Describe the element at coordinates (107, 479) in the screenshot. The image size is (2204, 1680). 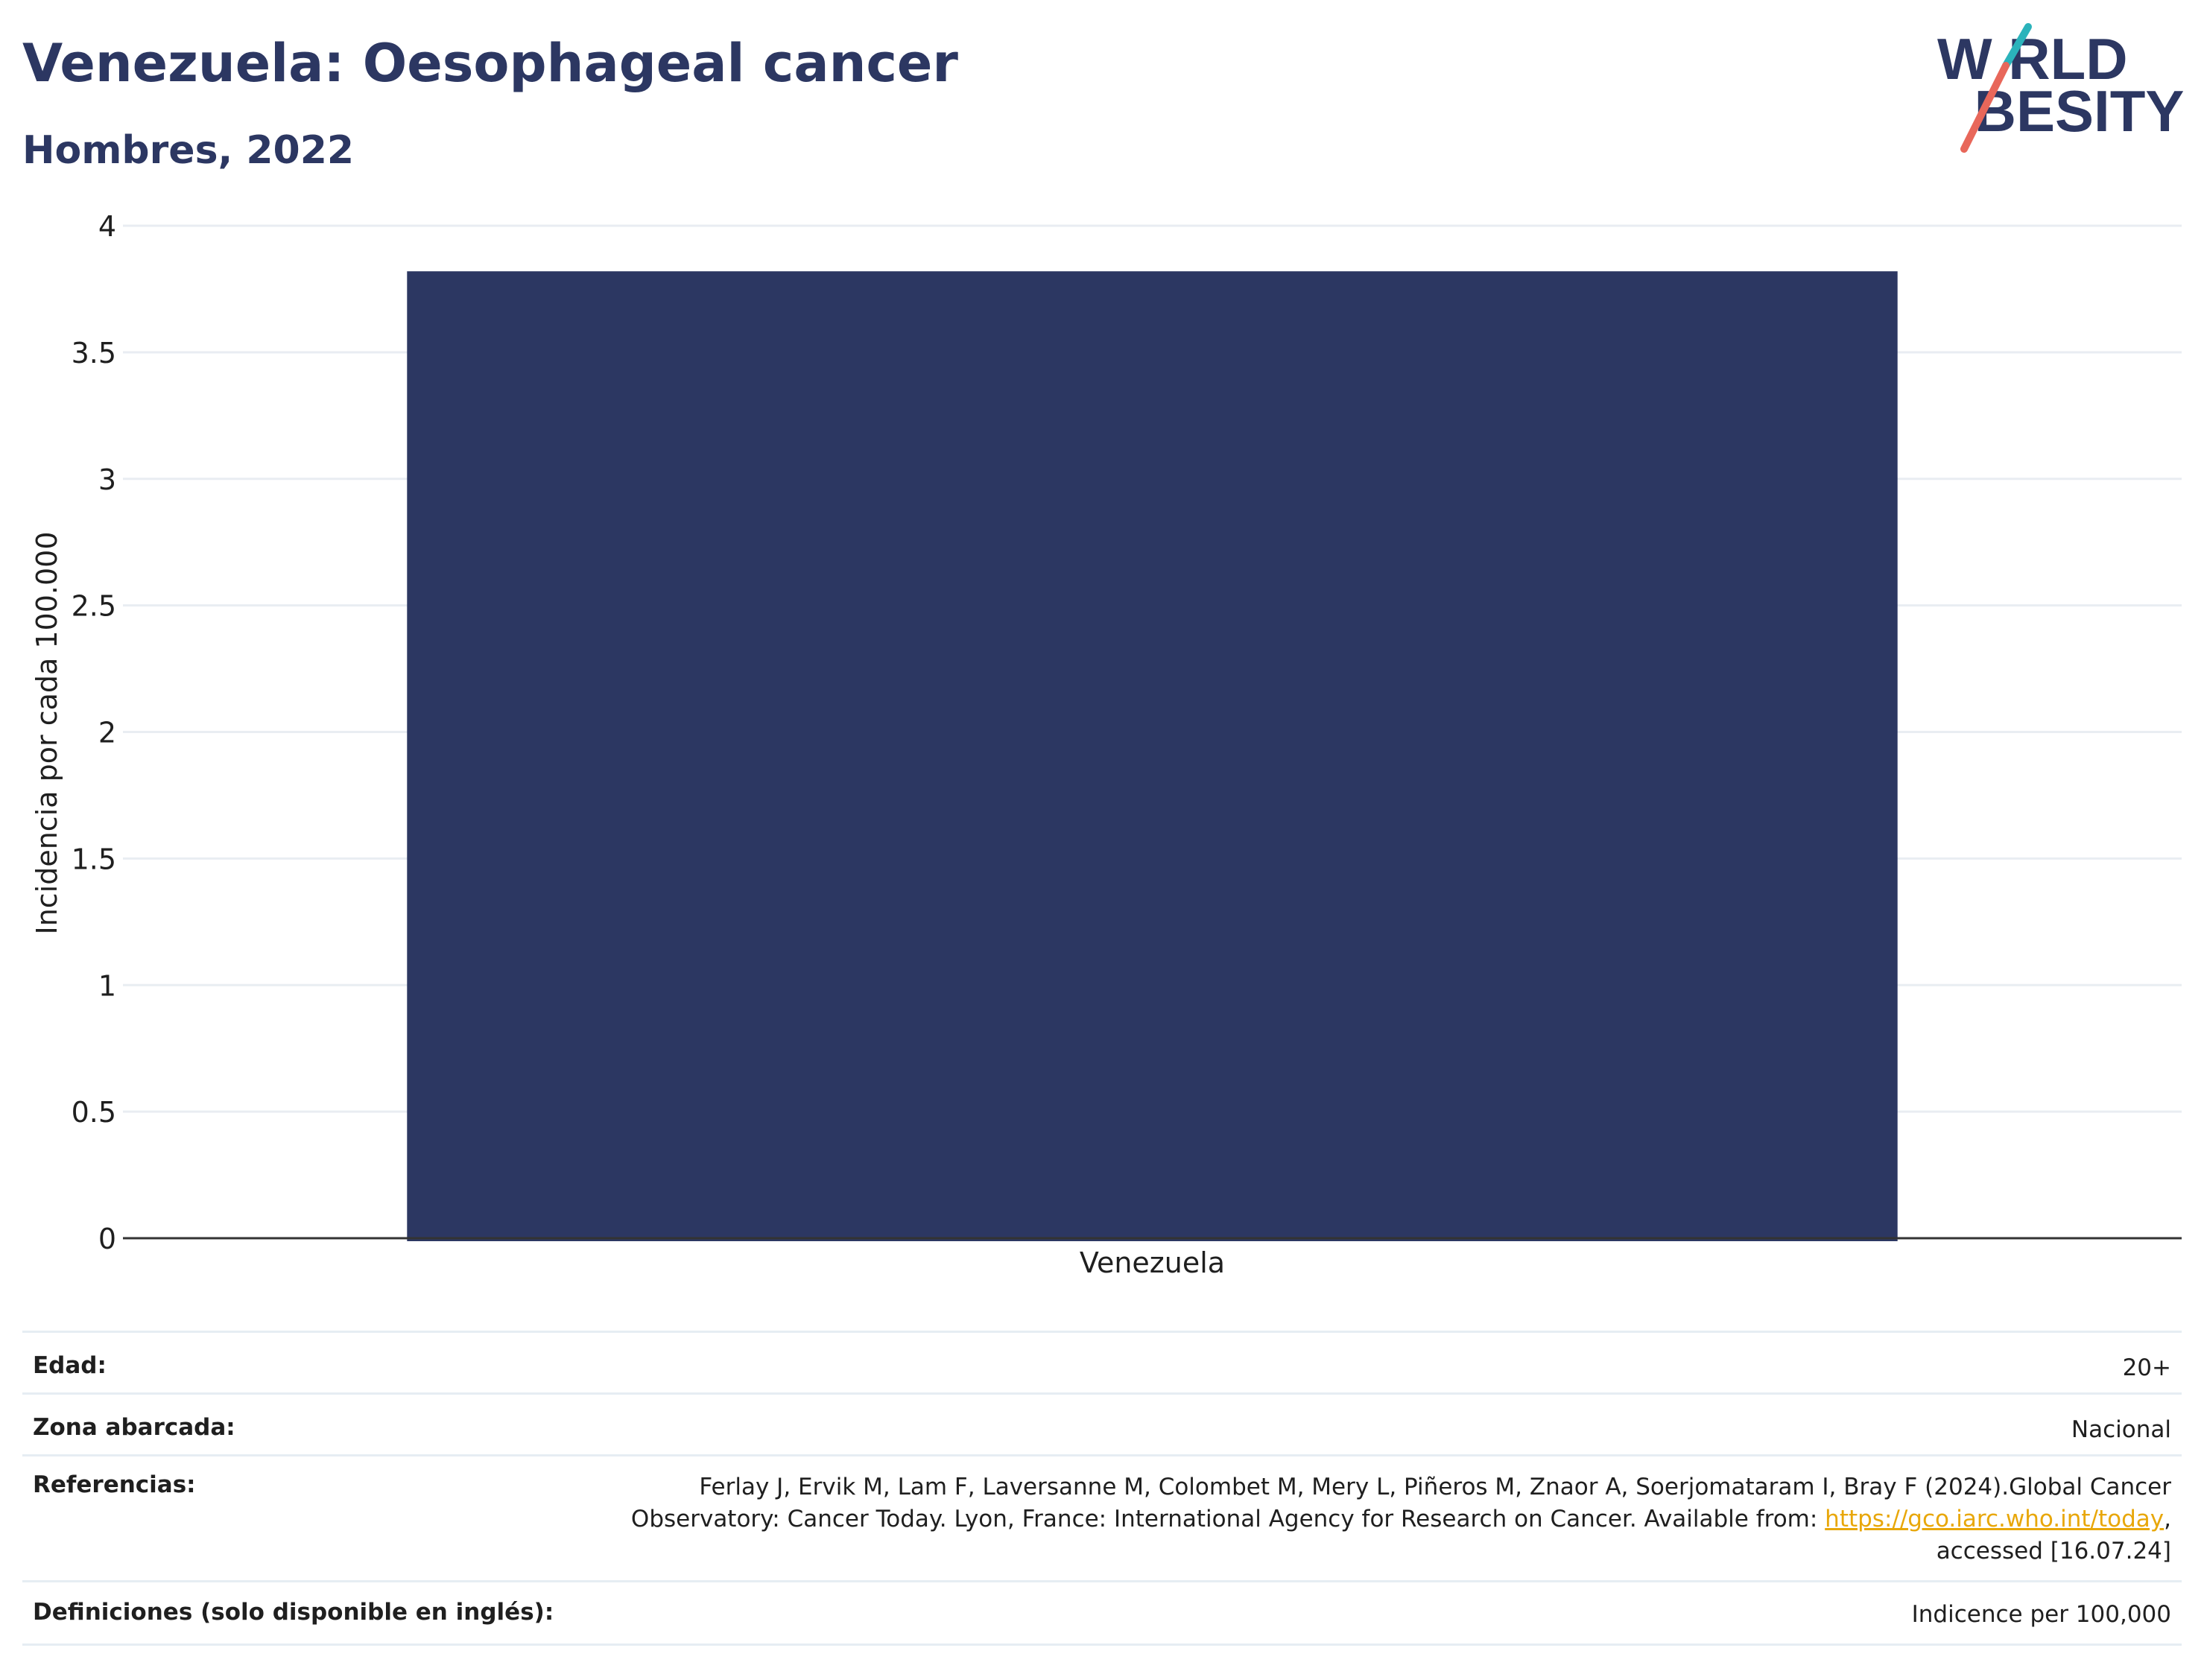
I see `y-tick-label: 3` at that location.